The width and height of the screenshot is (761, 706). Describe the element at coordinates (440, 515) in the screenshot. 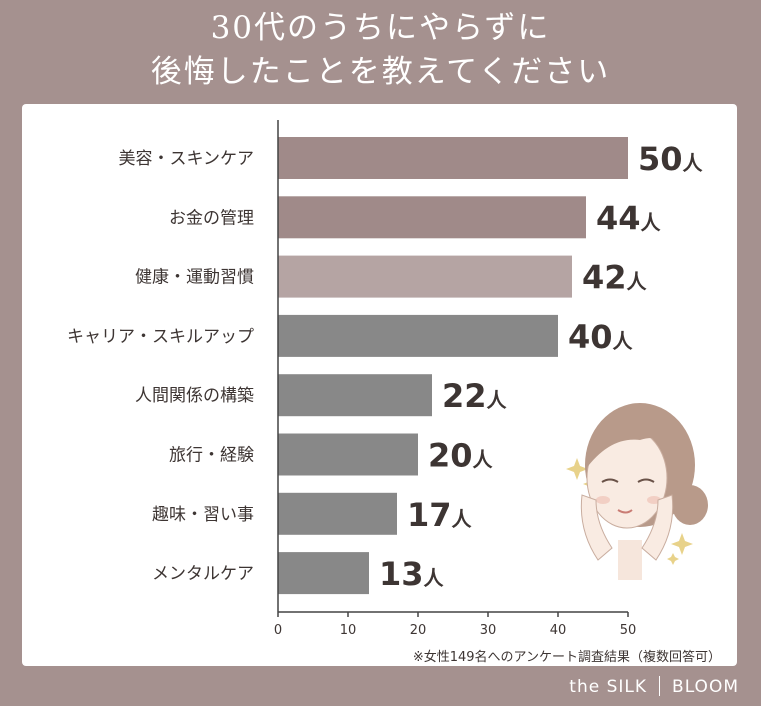

I see `value-label: 17人` at that location.